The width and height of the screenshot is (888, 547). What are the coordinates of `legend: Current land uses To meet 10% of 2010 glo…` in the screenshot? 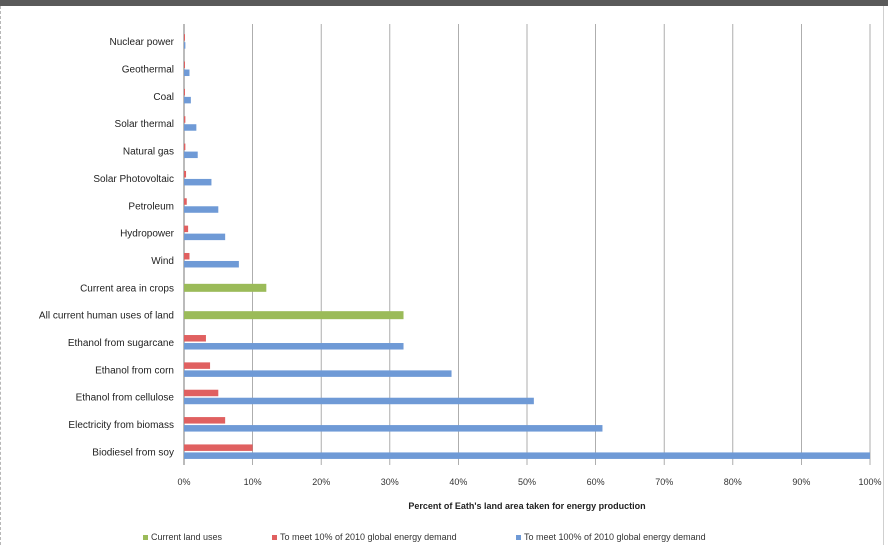 It's located at (424, 537).